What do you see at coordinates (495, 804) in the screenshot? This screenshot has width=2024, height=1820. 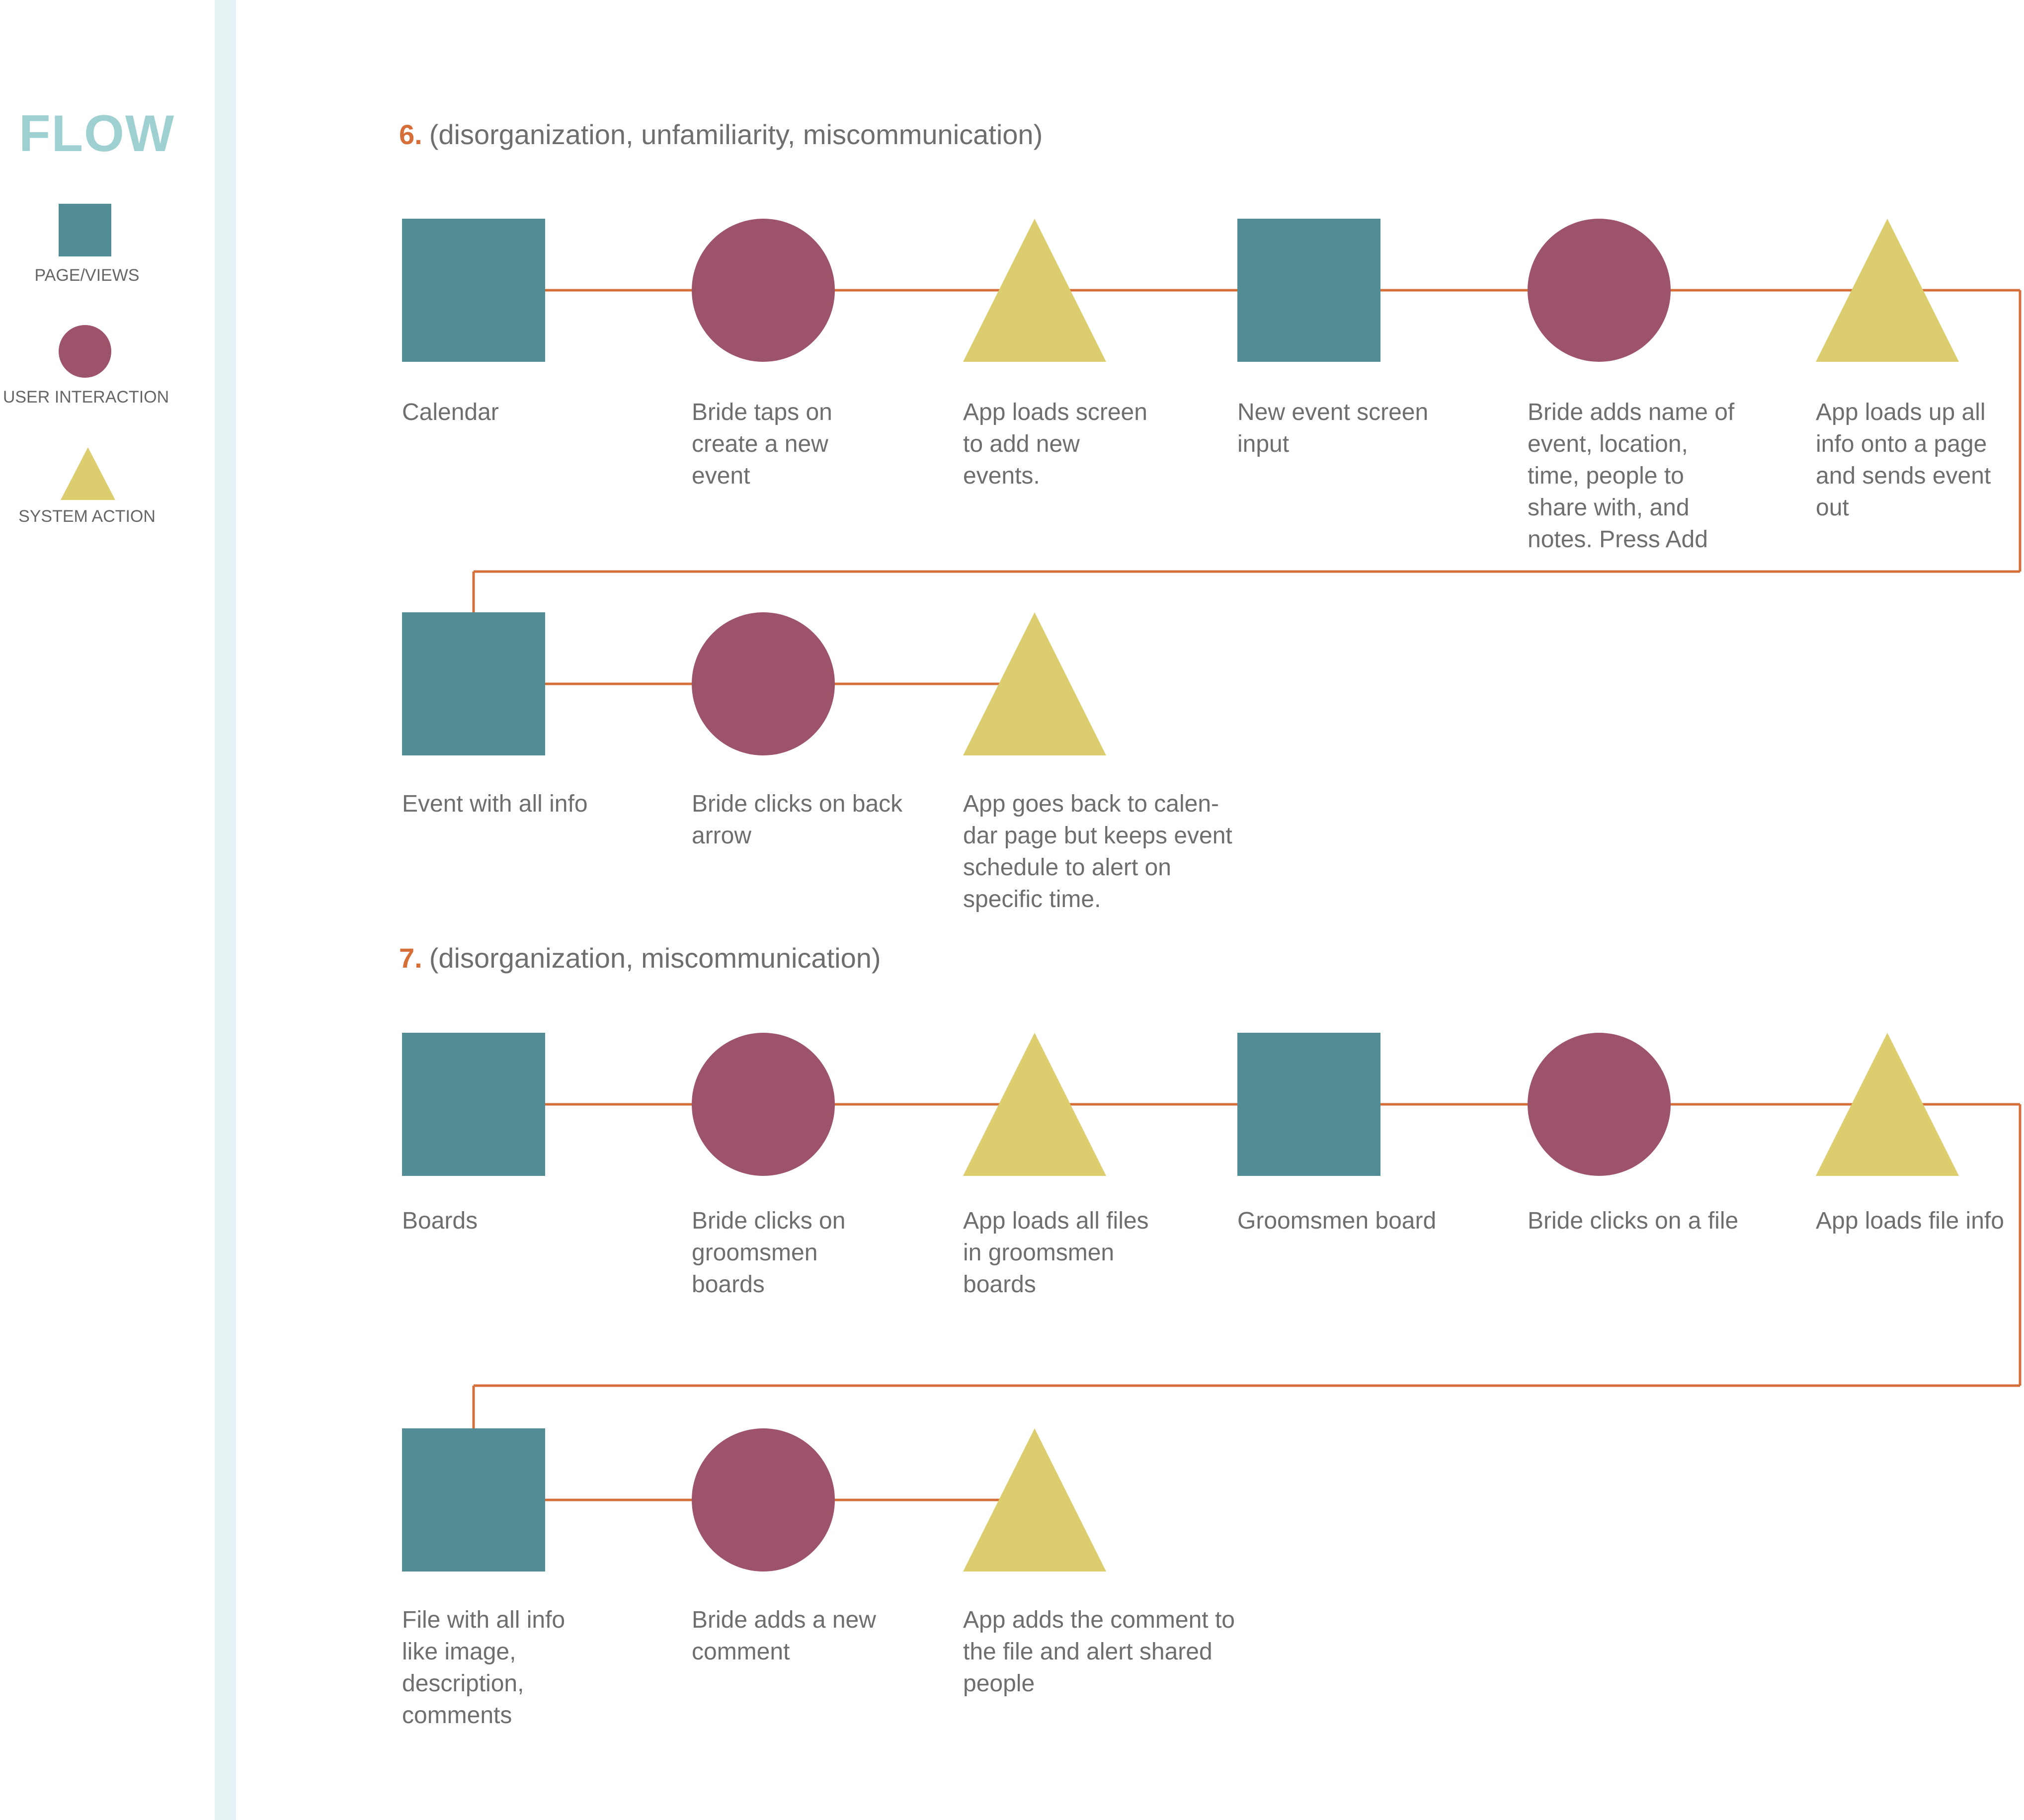 I see `node-label: Event with all info` at bounding box center [495, 804].